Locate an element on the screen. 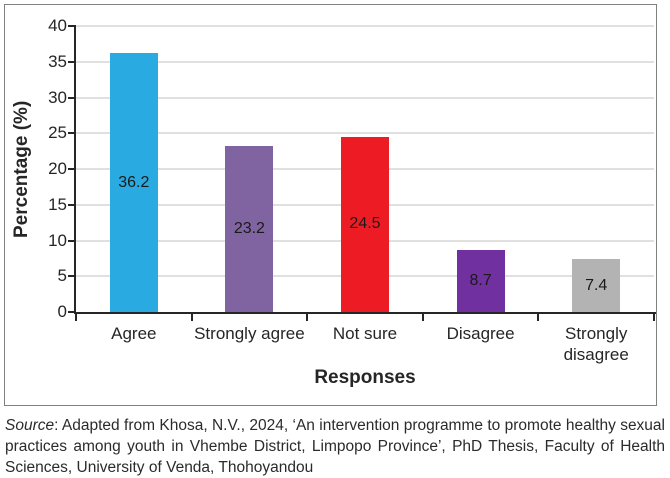  bar-value-strongly-agree: 23.2 is located at coordinates (249, 229).